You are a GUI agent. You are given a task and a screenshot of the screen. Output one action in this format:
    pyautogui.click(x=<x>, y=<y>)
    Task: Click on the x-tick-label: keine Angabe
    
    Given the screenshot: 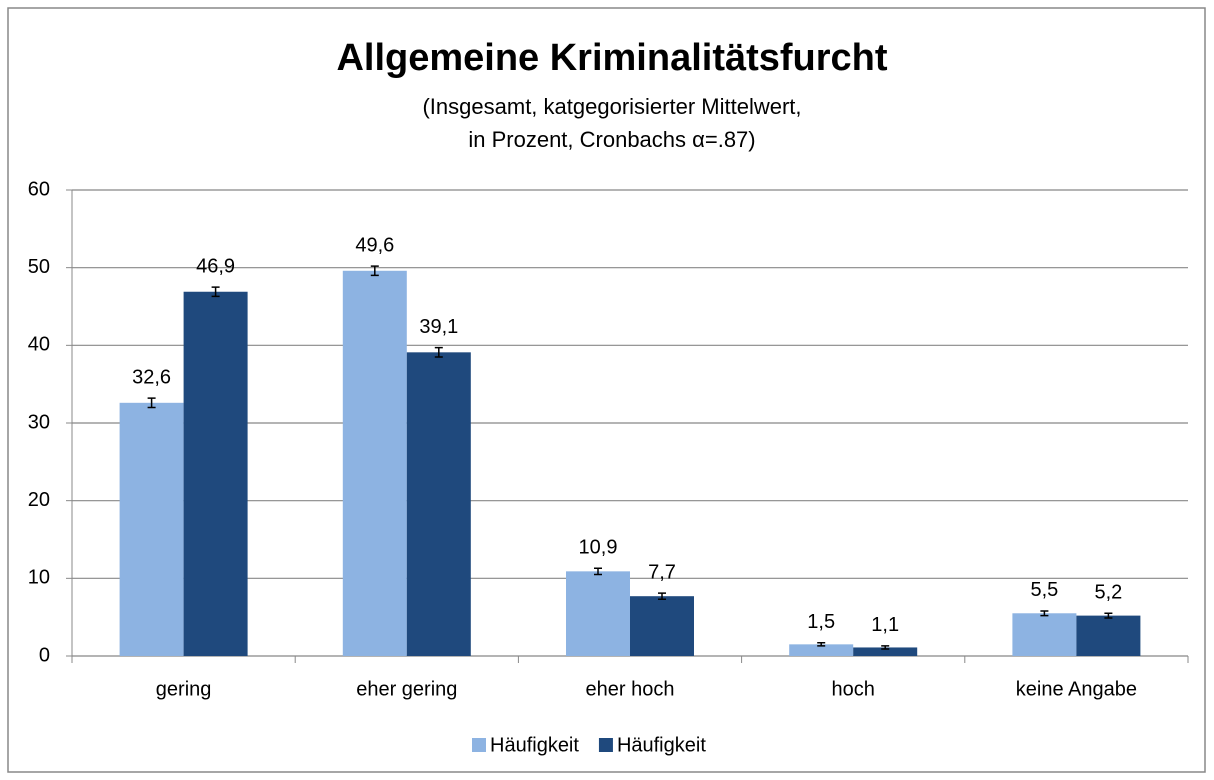 What is the action you would take?
    pyautogui.click(x=1076, y=689)
    